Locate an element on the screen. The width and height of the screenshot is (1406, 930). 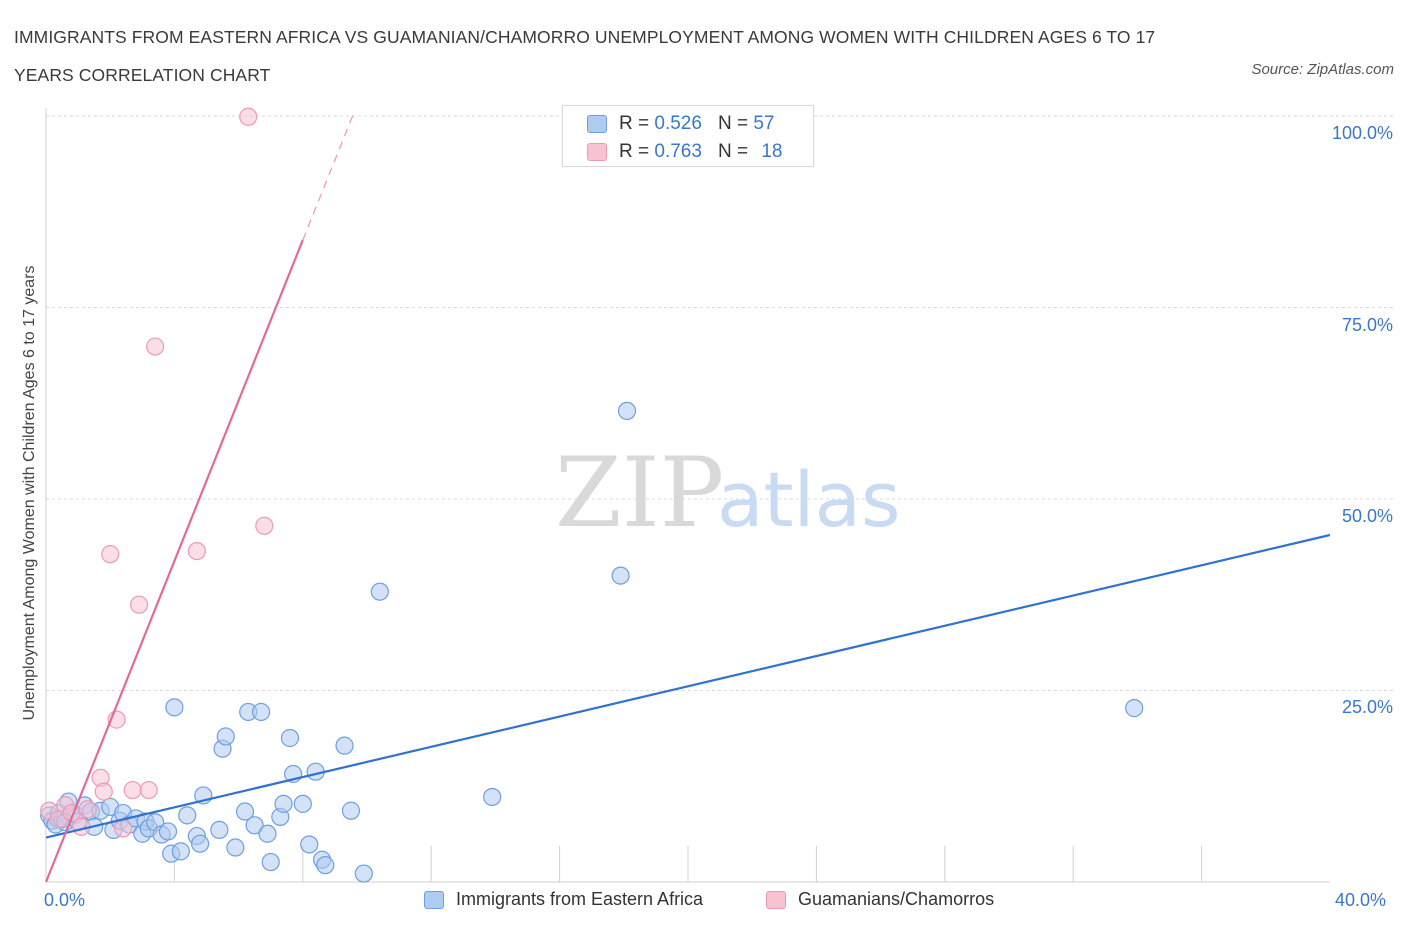
x-tick-min: 0.0% is located at coordinates (65, 900).